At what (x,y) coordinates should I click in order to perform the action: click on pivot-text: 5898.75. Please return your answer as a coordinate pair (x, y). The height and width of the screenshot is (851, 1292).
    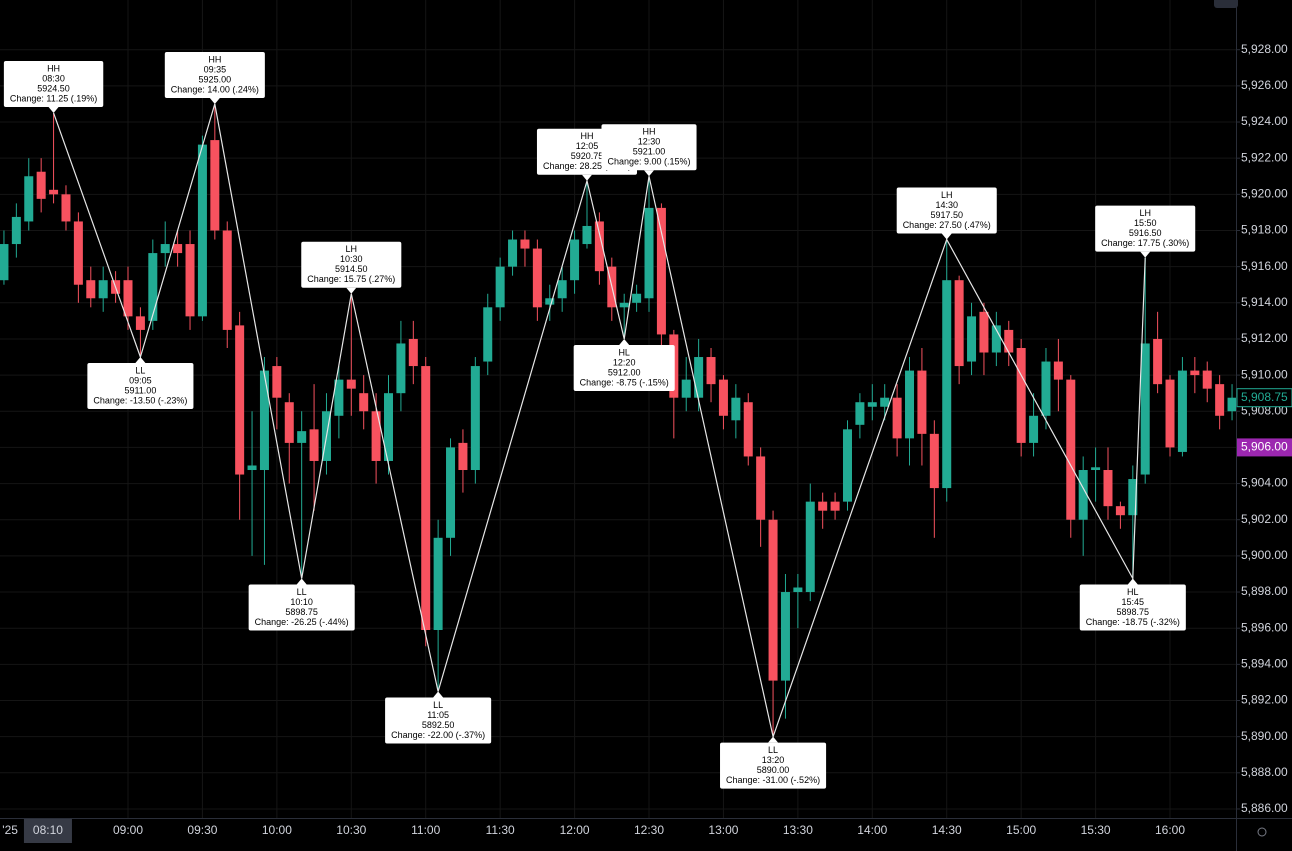
    Looking at the image, I should click on (301, 612).